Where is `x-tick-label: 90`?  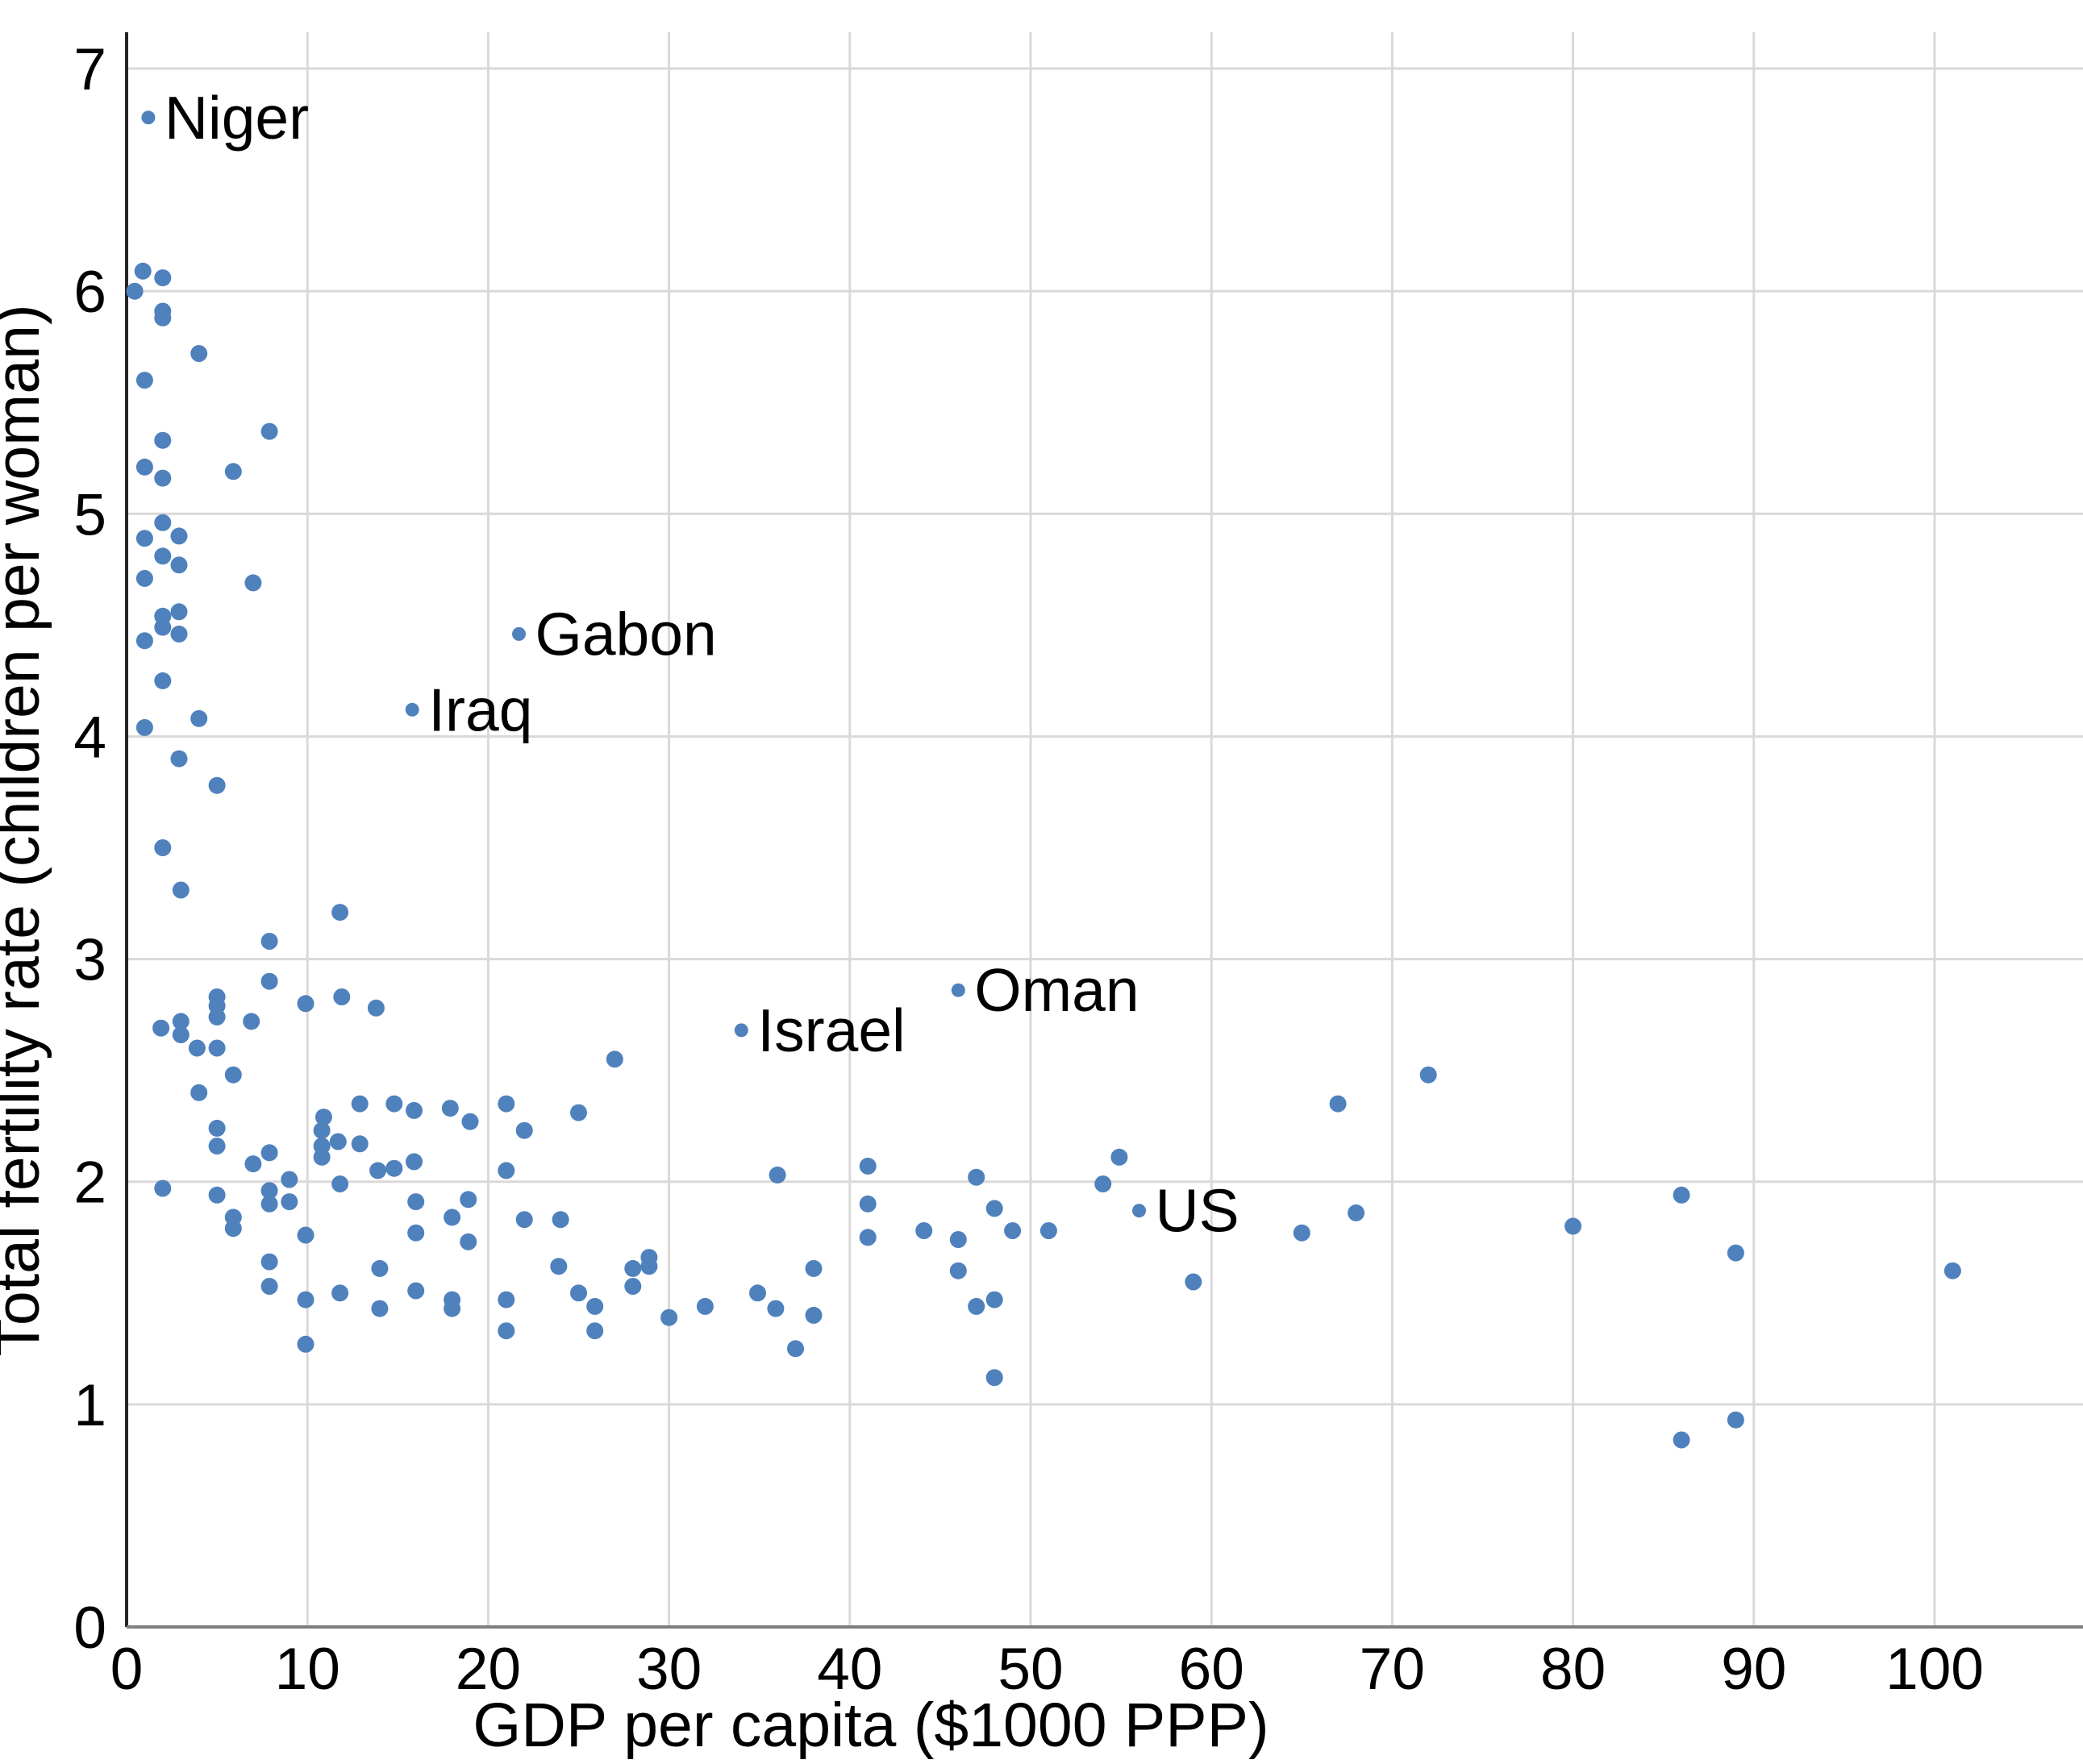
x-tick-label: 90 is located at coordinates (1753, 1669).